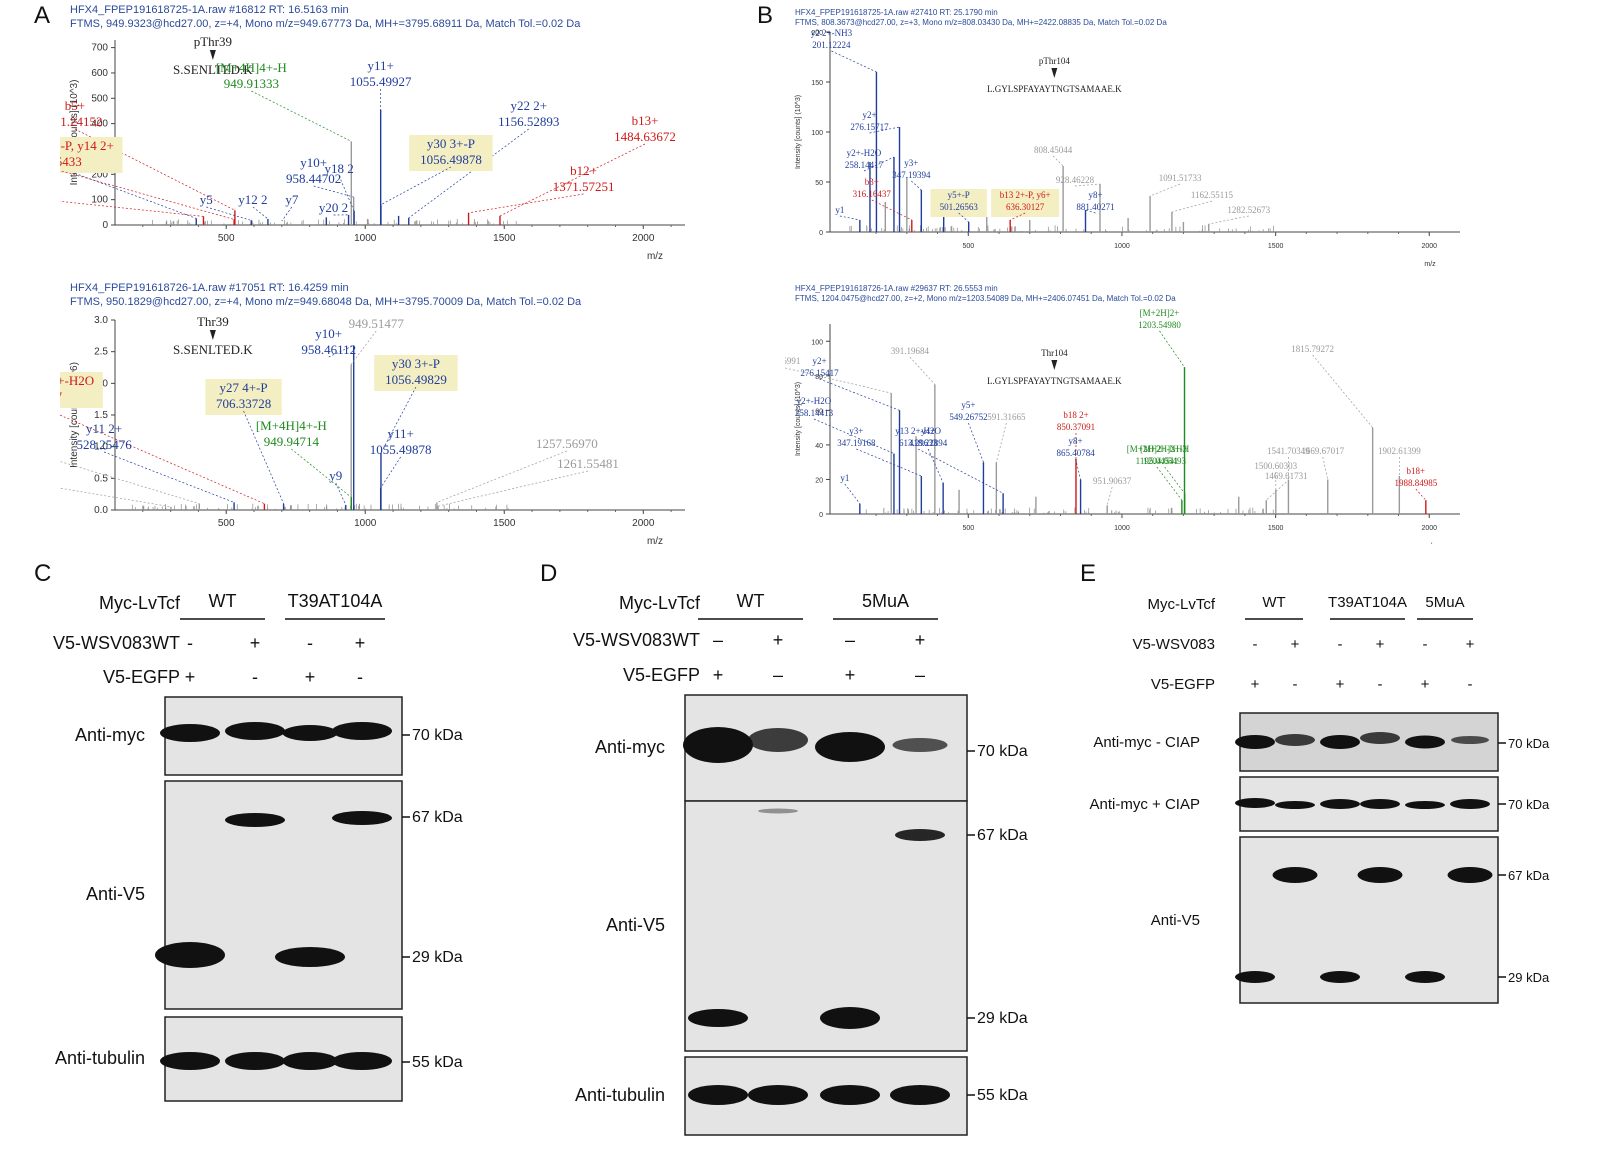 Image resolution: width=1610 pixels, height=1166 pixels. I want to click on peak-mz-label: 1815.79272, so click(1312, 349).